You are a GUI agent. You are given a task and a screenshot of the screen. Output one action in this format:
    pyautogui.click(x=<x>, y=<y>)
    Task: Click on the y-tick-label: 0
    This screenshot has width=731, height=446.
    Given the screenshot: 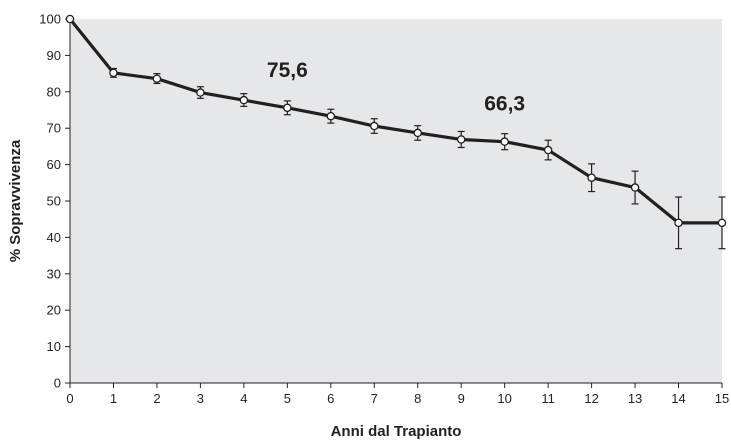 What is the action you would take?
    pyautogui.click(x=57, y=383)
    